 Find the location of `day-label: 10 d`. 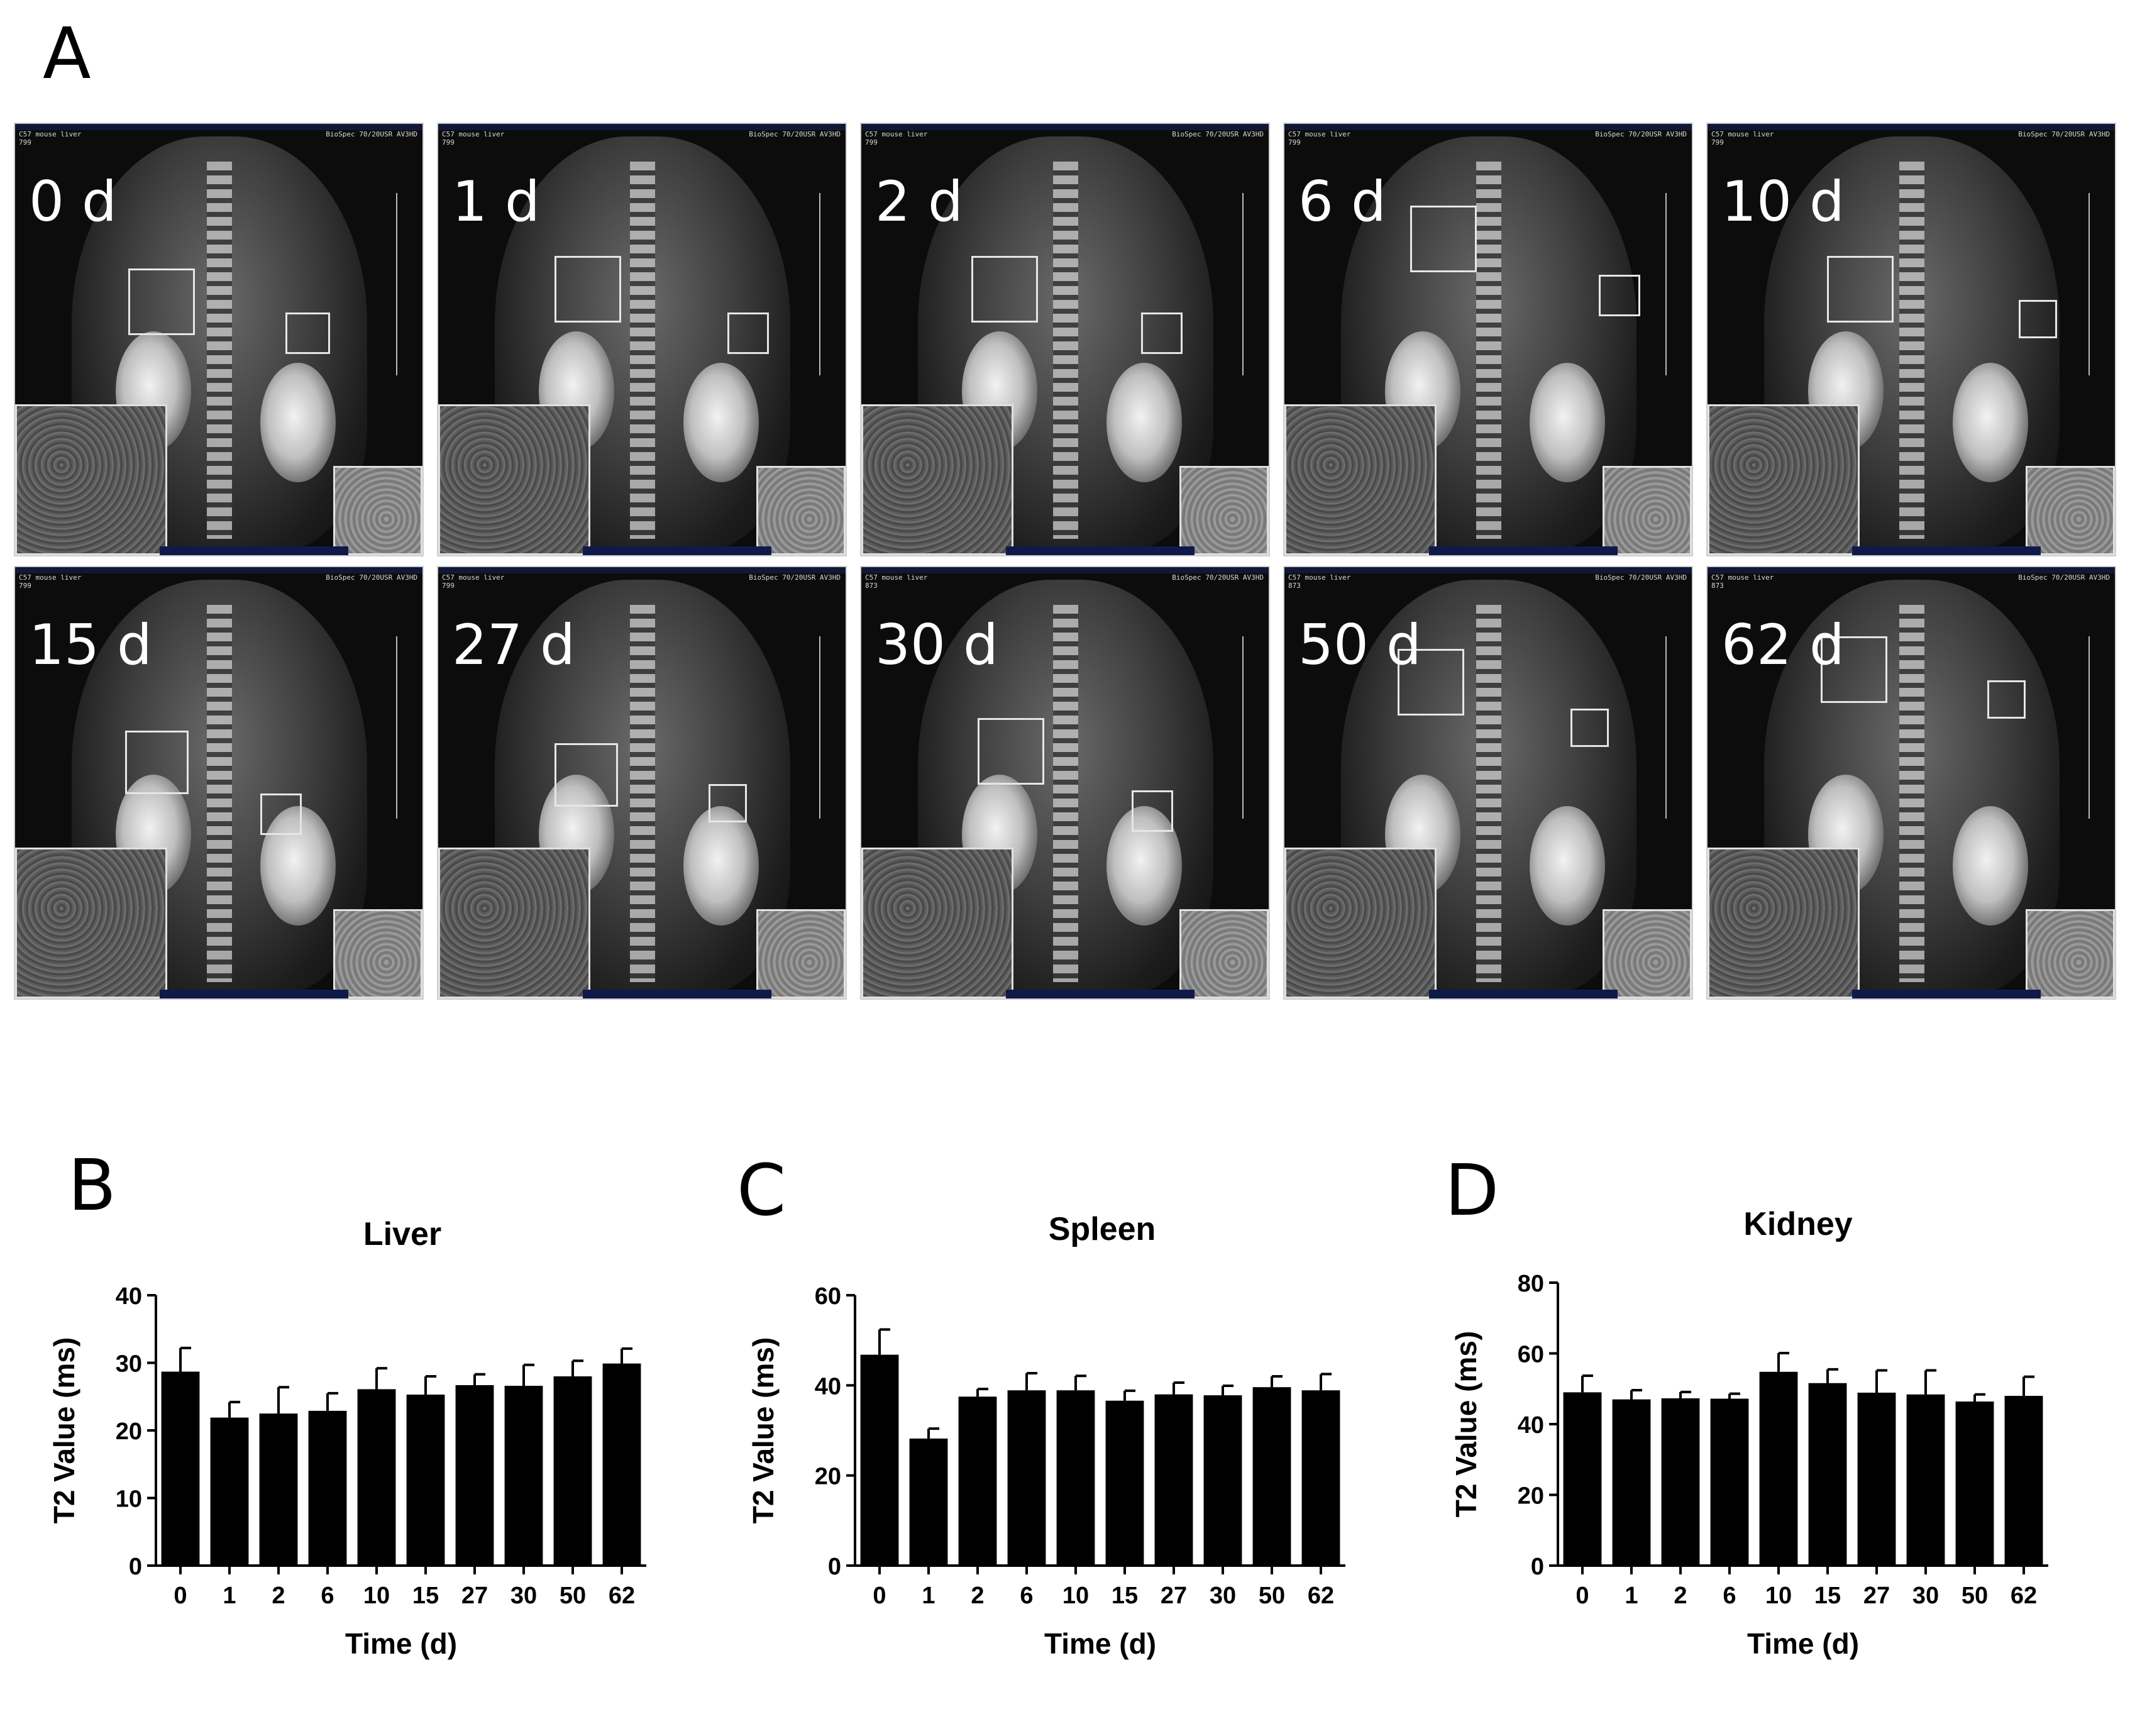

day-label: 10 d is located at coordinates (1783, 201).